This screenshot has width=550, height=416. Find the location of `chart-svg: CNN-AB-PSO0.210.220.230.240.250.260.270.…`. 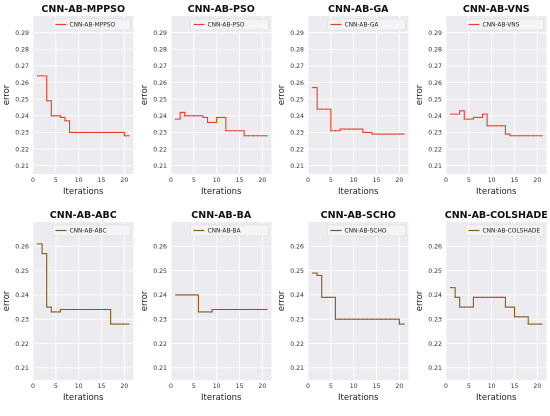

chart-svg: CNN-AB-PSO0.210.220.230.240.250.260.270.… is located at coordinates (207, 103).